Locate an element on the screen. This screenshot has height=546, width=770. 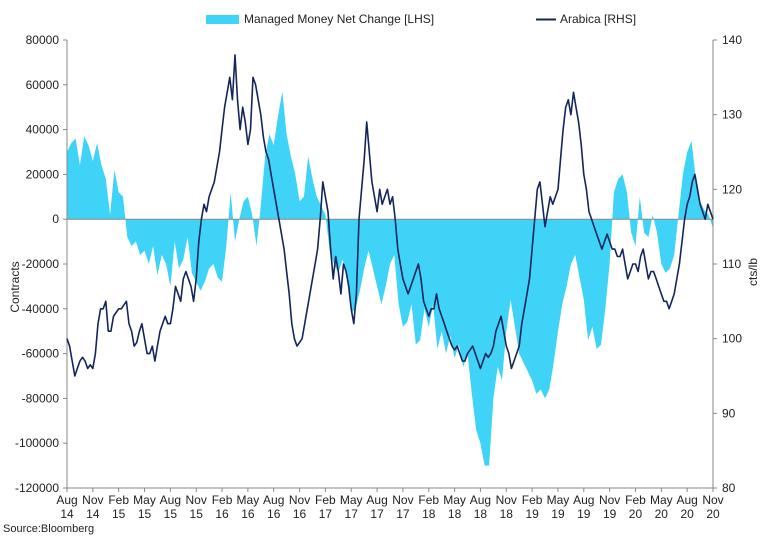
legend-label-line: Arabica [RHS] is located at coordinates (598, 19).